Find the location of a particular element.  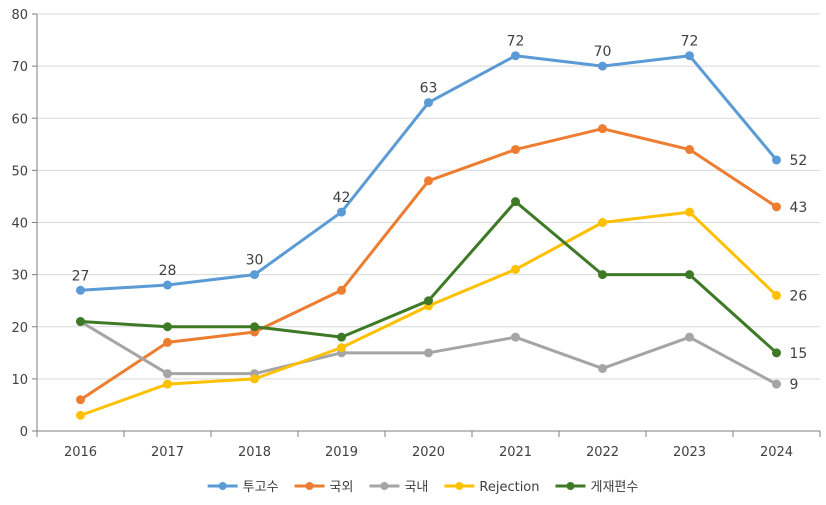

y-tick-label: 0 is located at coordinates (24, 432).